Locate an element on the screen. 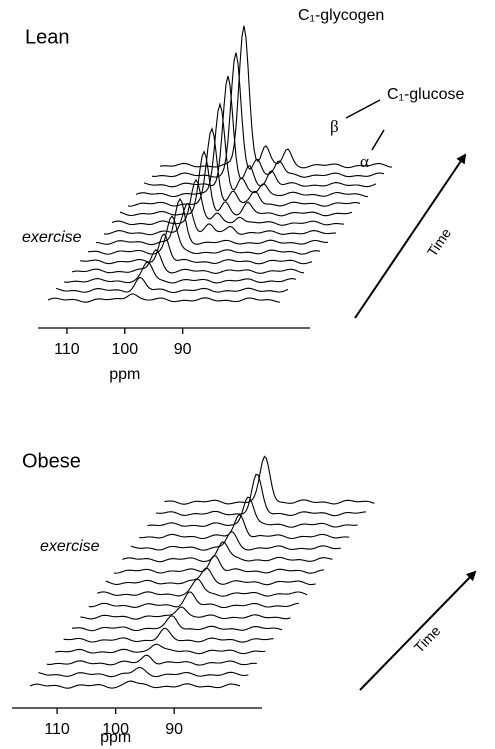  alpha-pointer is located at coordinates (378, 140).